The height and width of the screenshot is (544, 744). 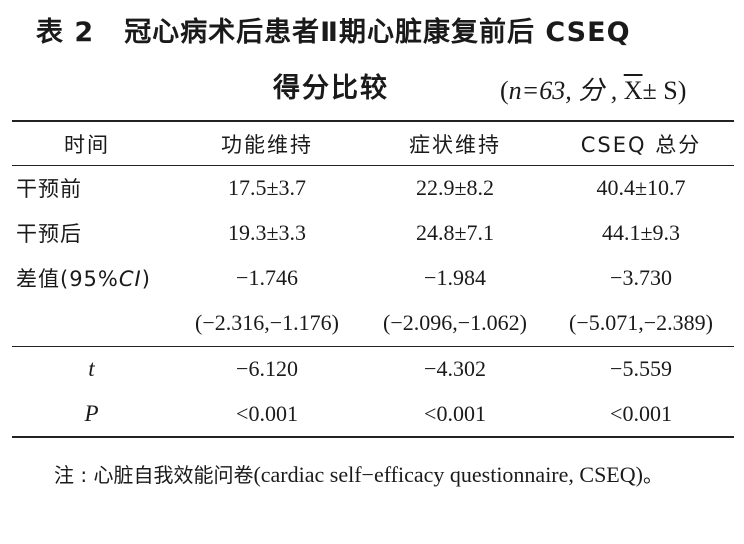 What do you see at coordinates (267, 187) in the screenshot?
I see `table-cell: 17.5±3.7` at bounding box center [267, 187].